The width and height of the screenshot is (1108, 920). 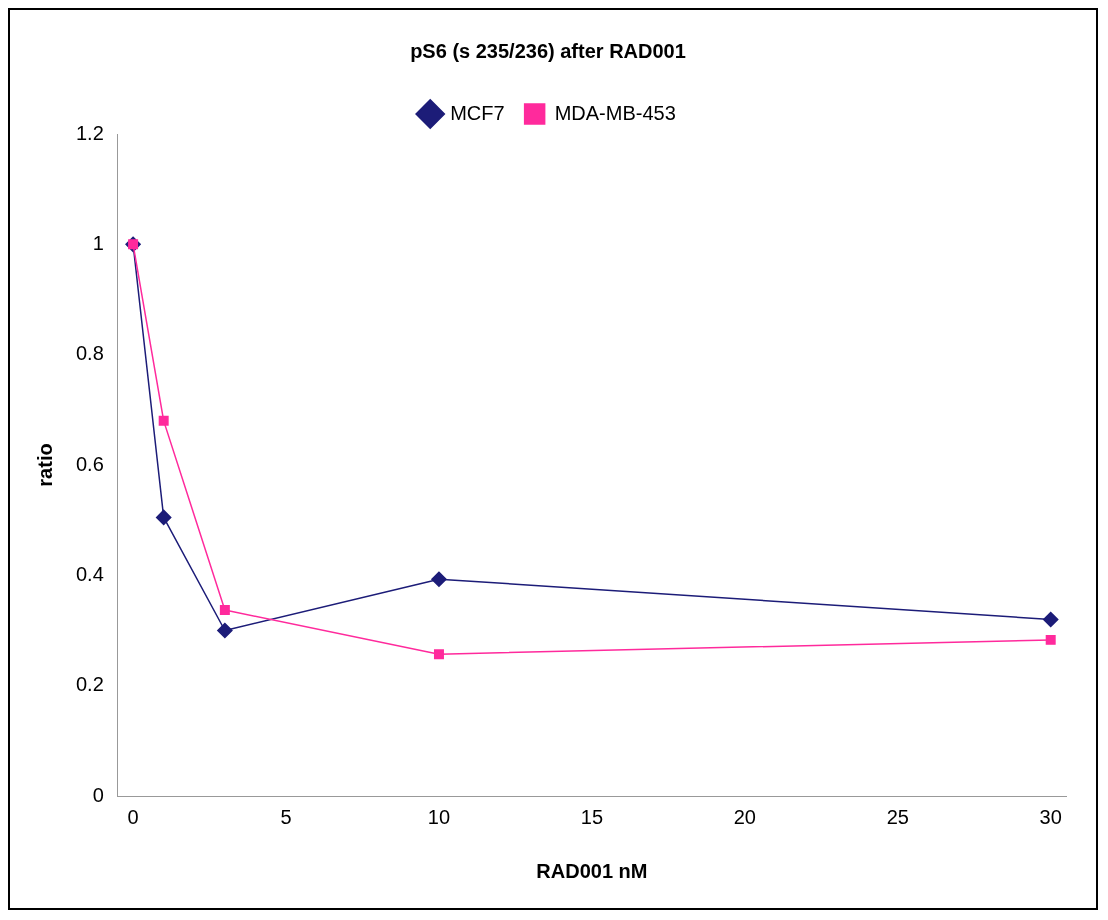 I want to click on y-tick-label: 1, so click(x=98, y=242).